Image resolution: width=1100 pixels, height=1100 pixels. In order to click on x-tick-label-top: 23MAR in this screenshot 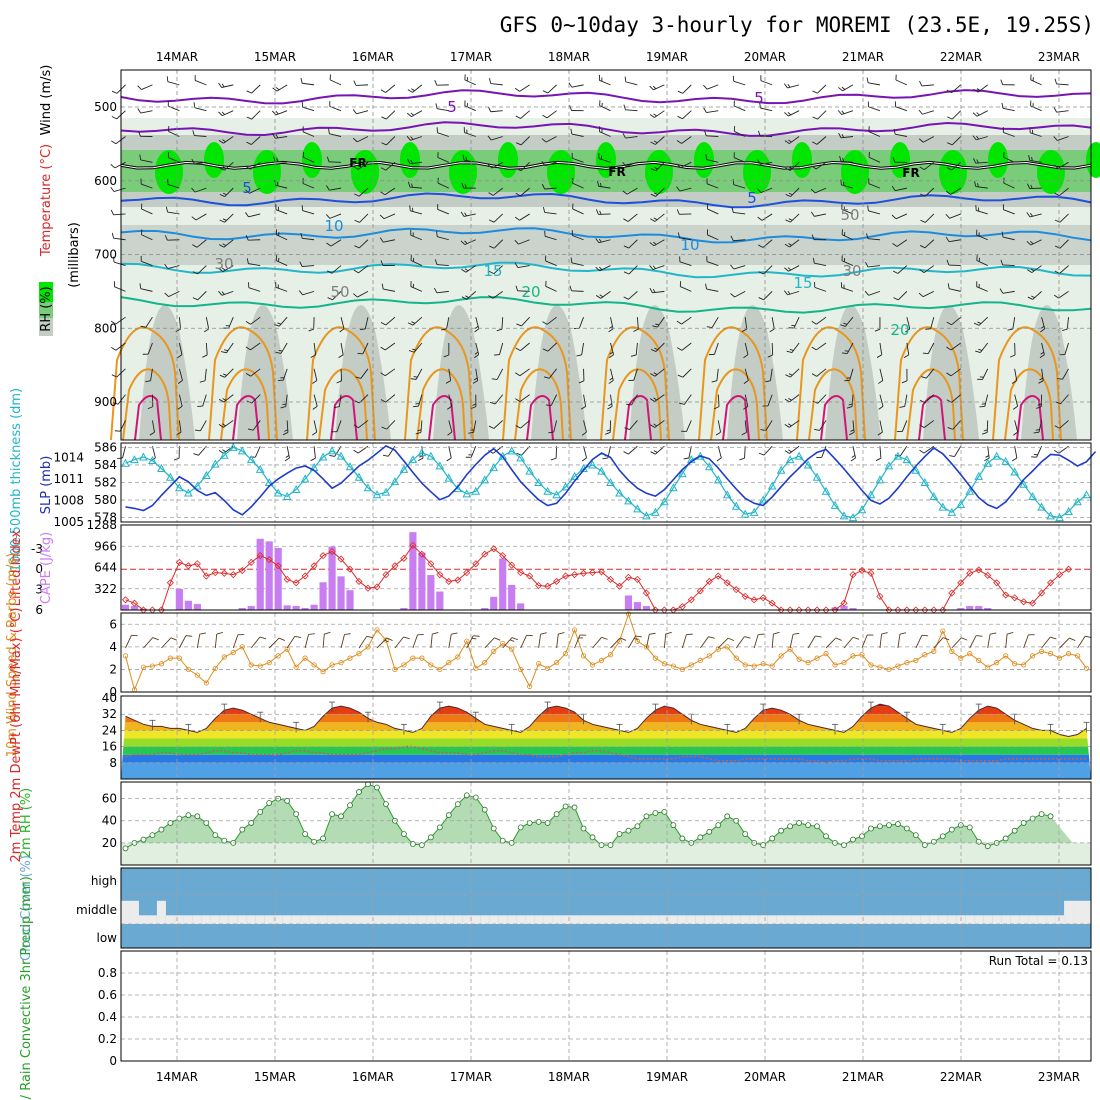, I will do `click(1059, 57)`.